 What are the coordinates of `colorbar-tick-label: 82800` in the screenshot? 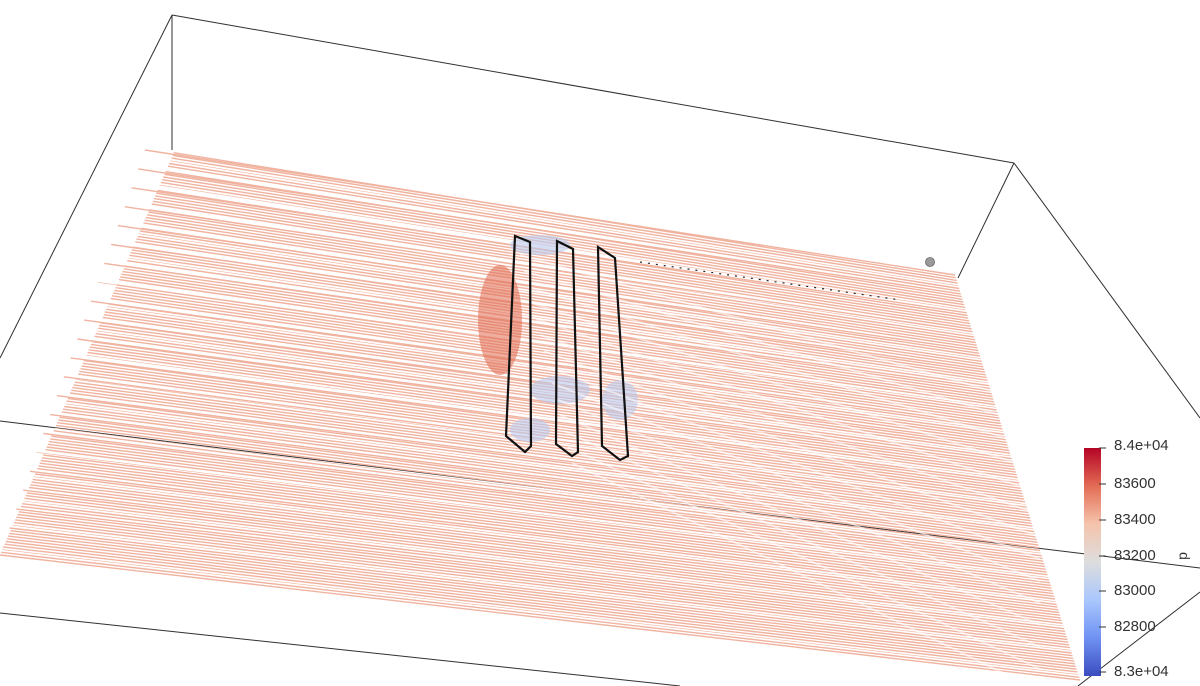 It's located at (1135, 626).